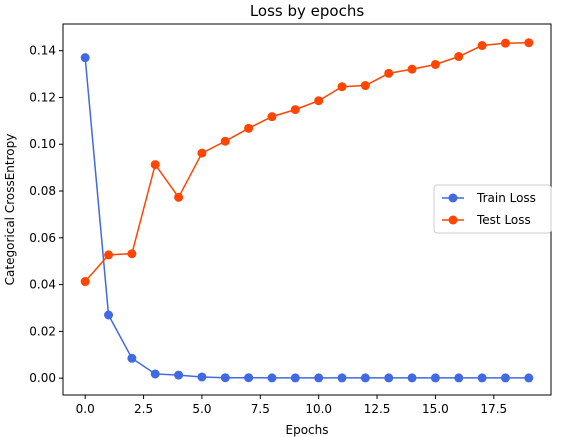 This screenshot has width=571, height=437. I want to click on chart-title: Loss by epochs, so click(307, 11).